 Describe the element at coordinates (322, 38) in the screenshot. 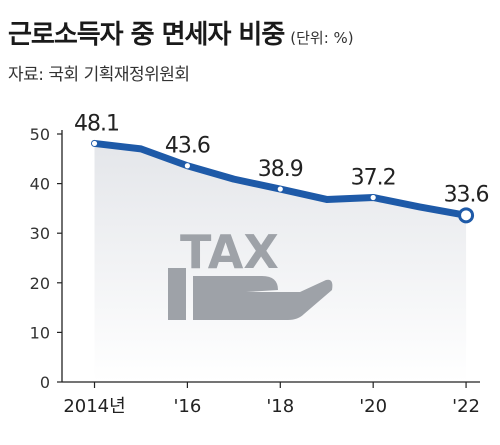

I see `unit-label: (단위: %)` at that location.